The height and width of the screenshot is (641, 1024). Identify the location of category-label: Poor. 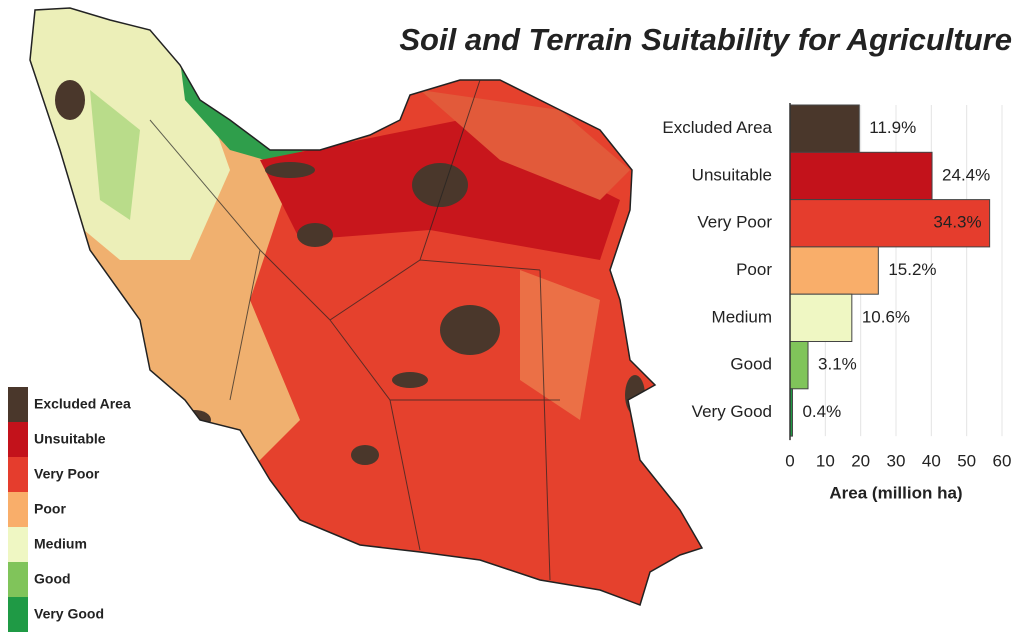
(754, 269).